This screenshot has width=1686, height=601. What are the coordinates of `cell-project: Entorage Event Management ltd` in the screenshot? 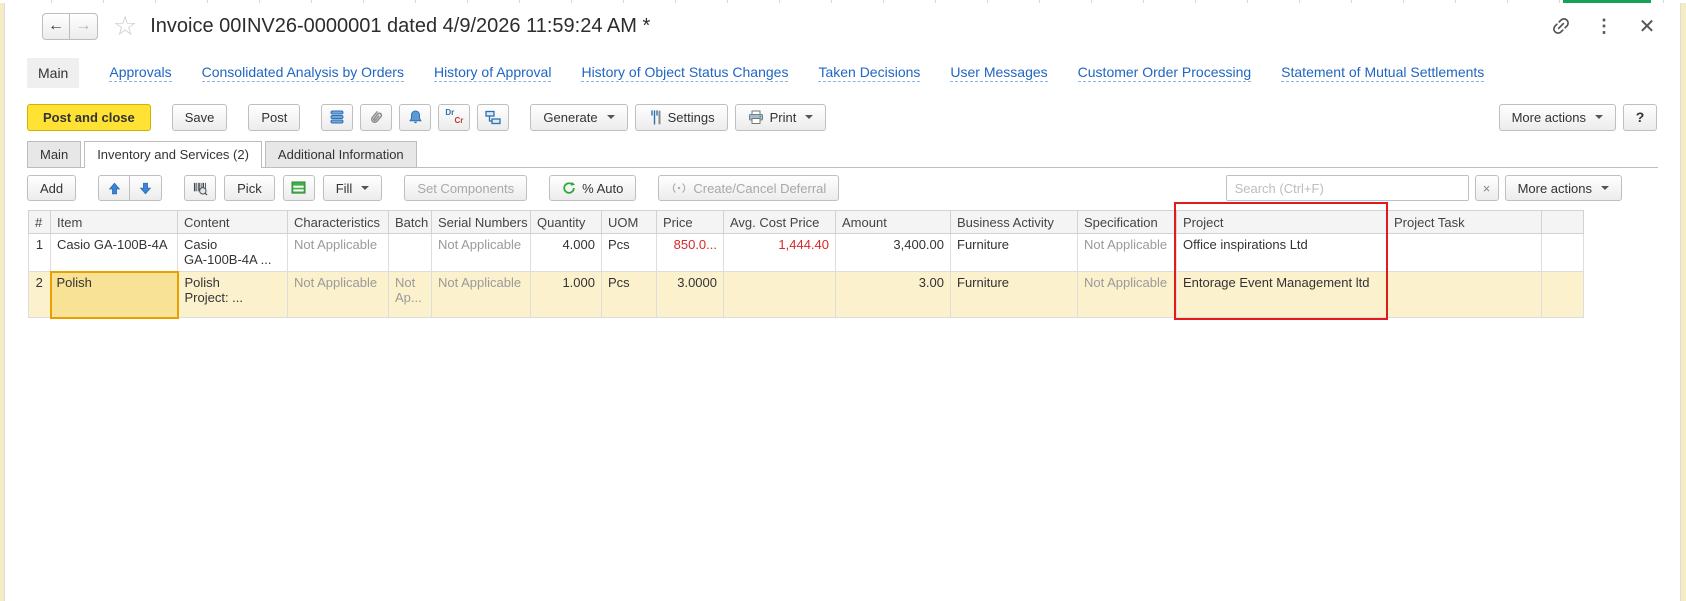 It's located at (1282, 294).